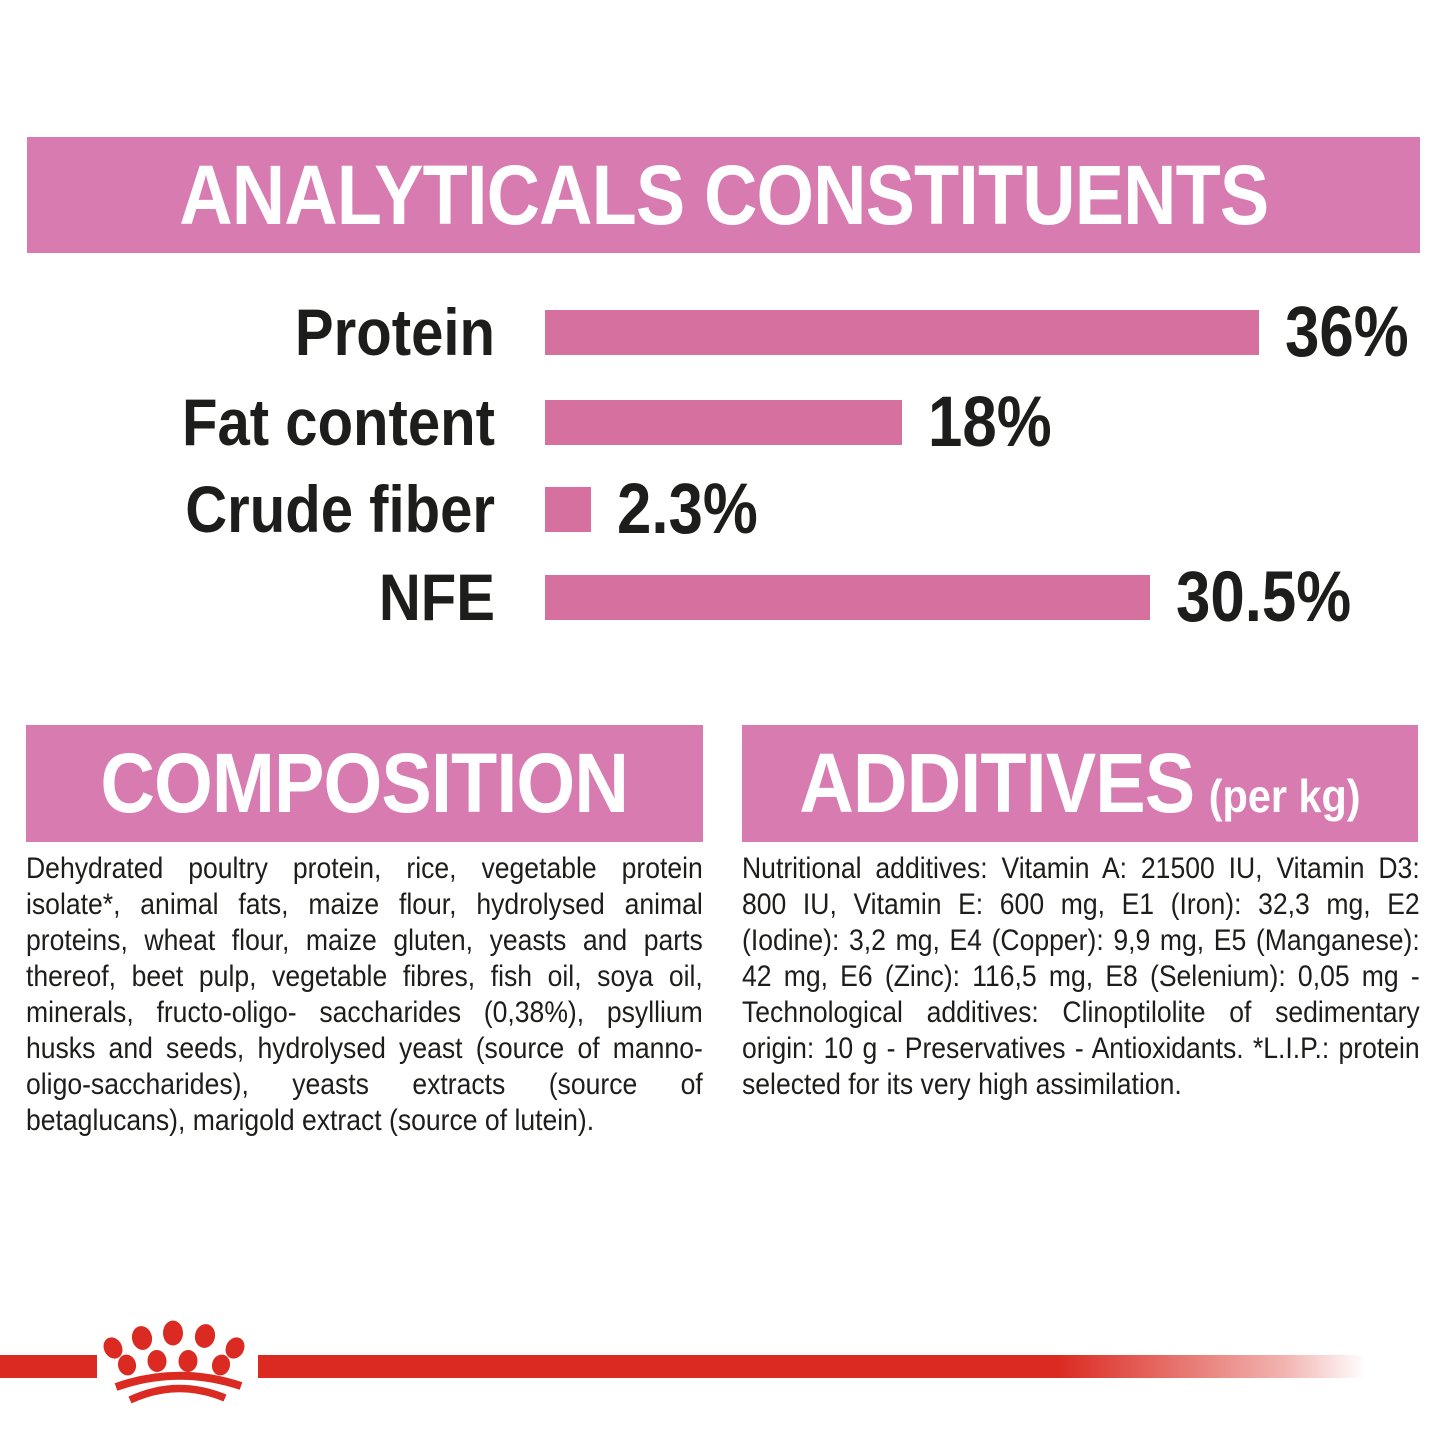  I want to click on analyticals-header-bar: ANALYTICALS CONSTITUENTS, so click(723, 195).